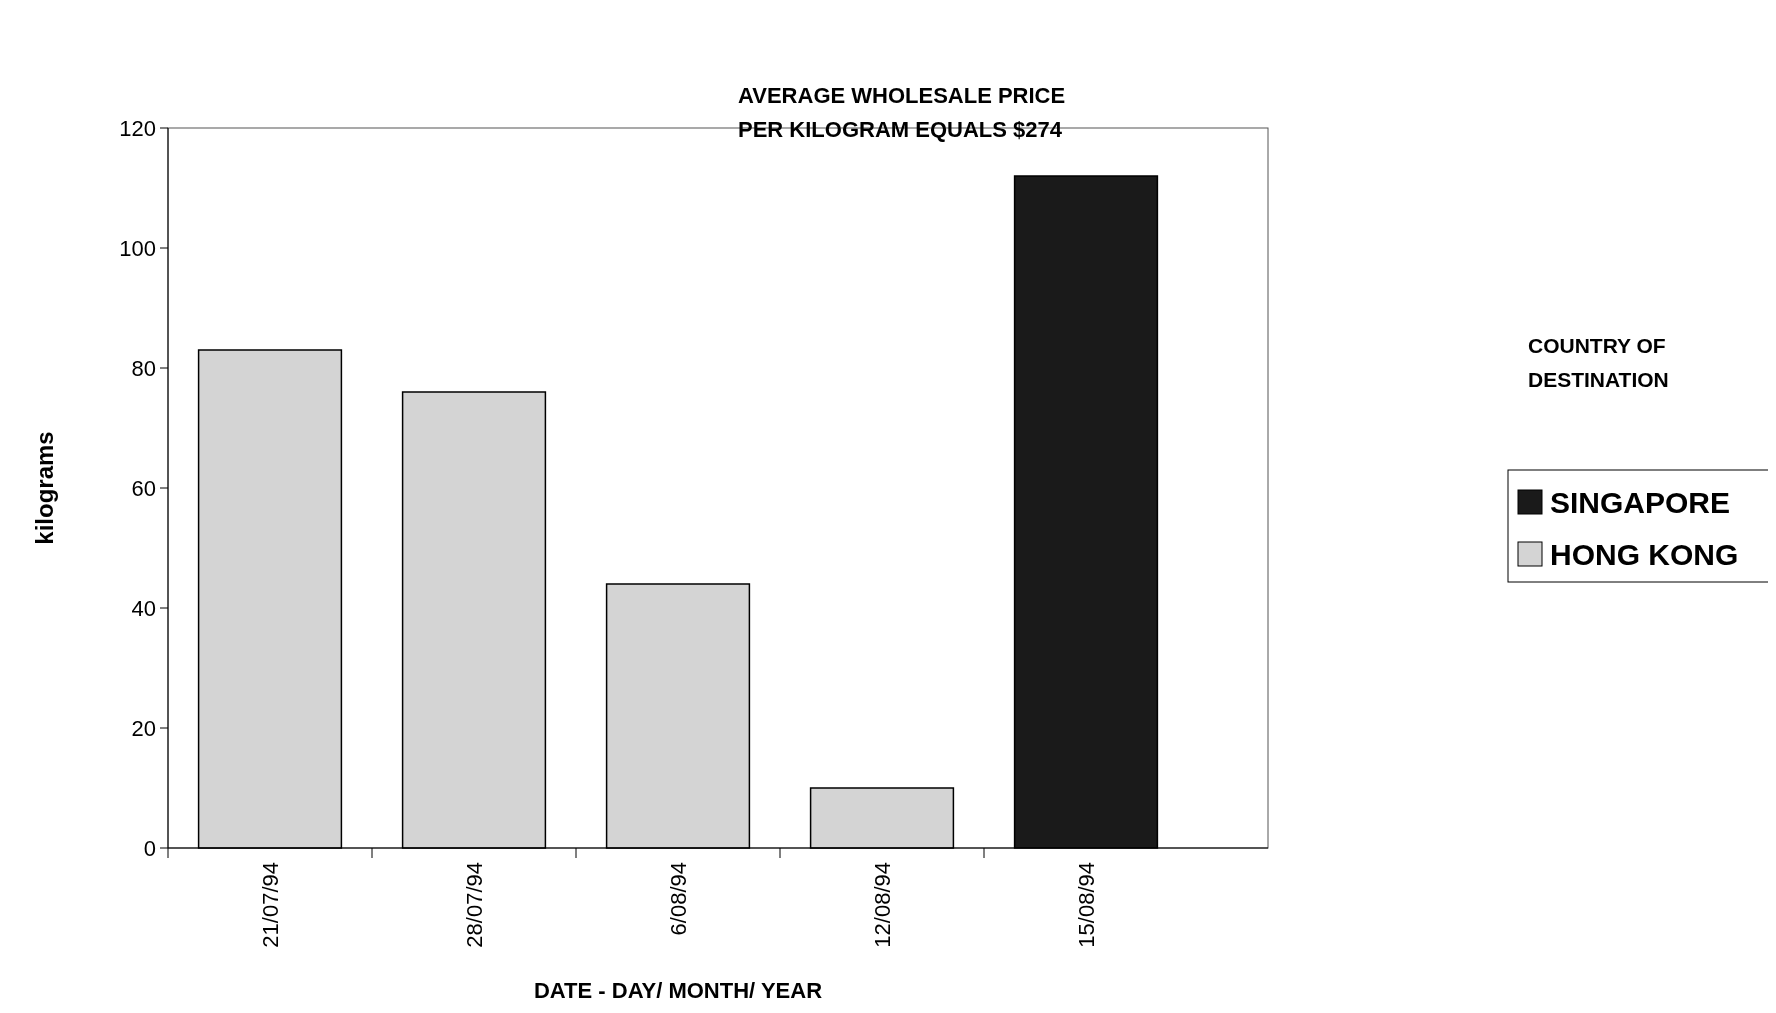 The width and height of the screenshot is (1776, 1013). Describe the element at coordinates (143, 368) in the screenshot. I see `y-tick-label: 80` at that location.